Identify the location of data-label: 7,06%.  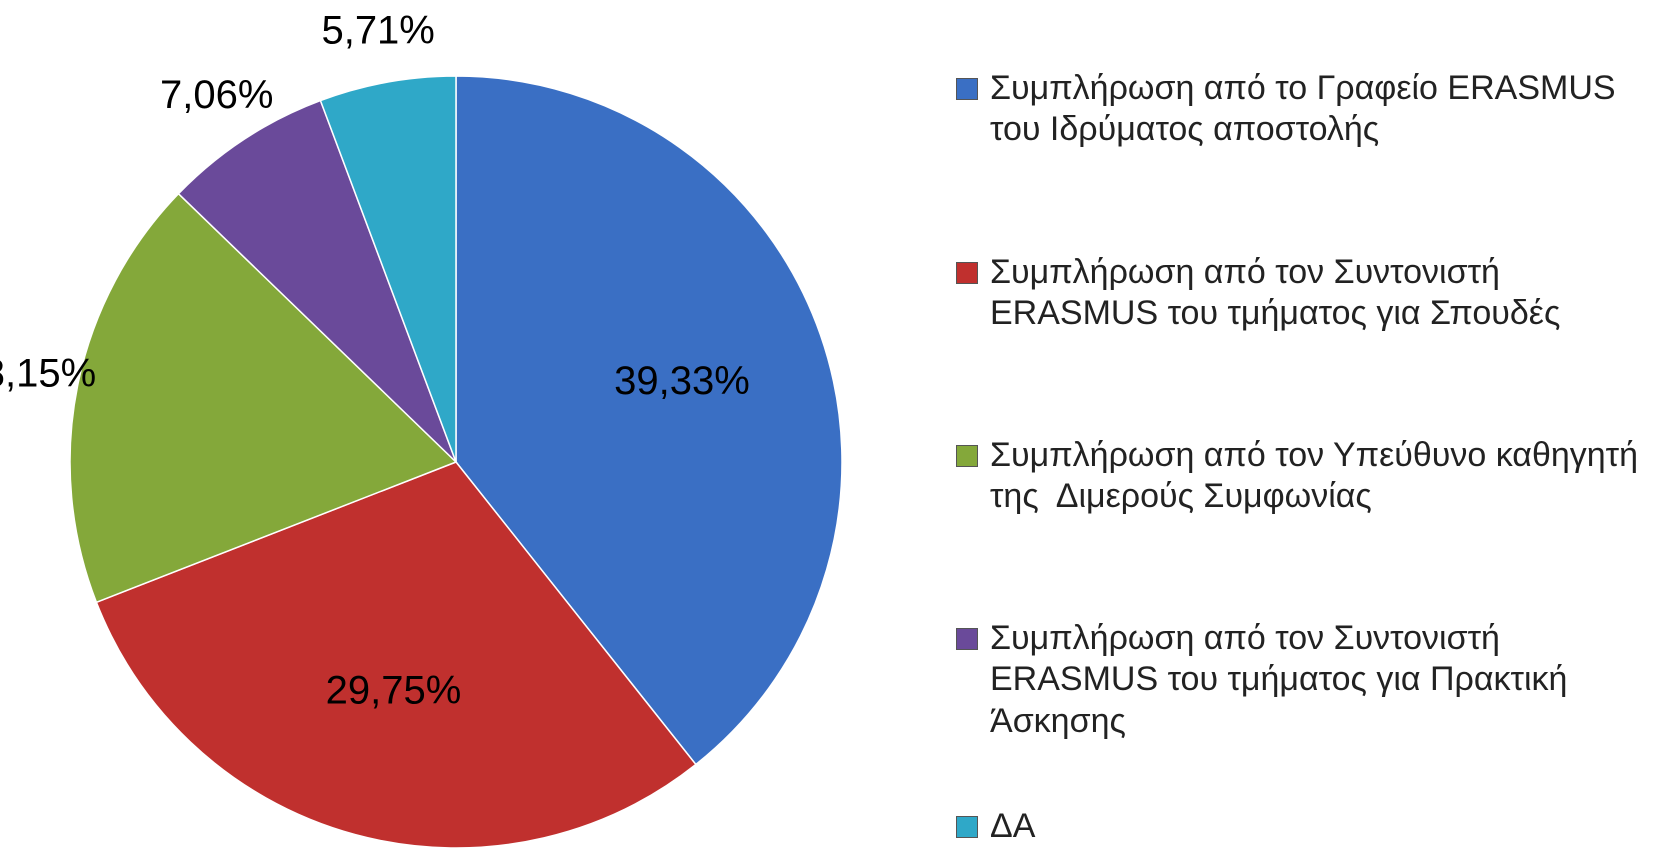
(216, 95).